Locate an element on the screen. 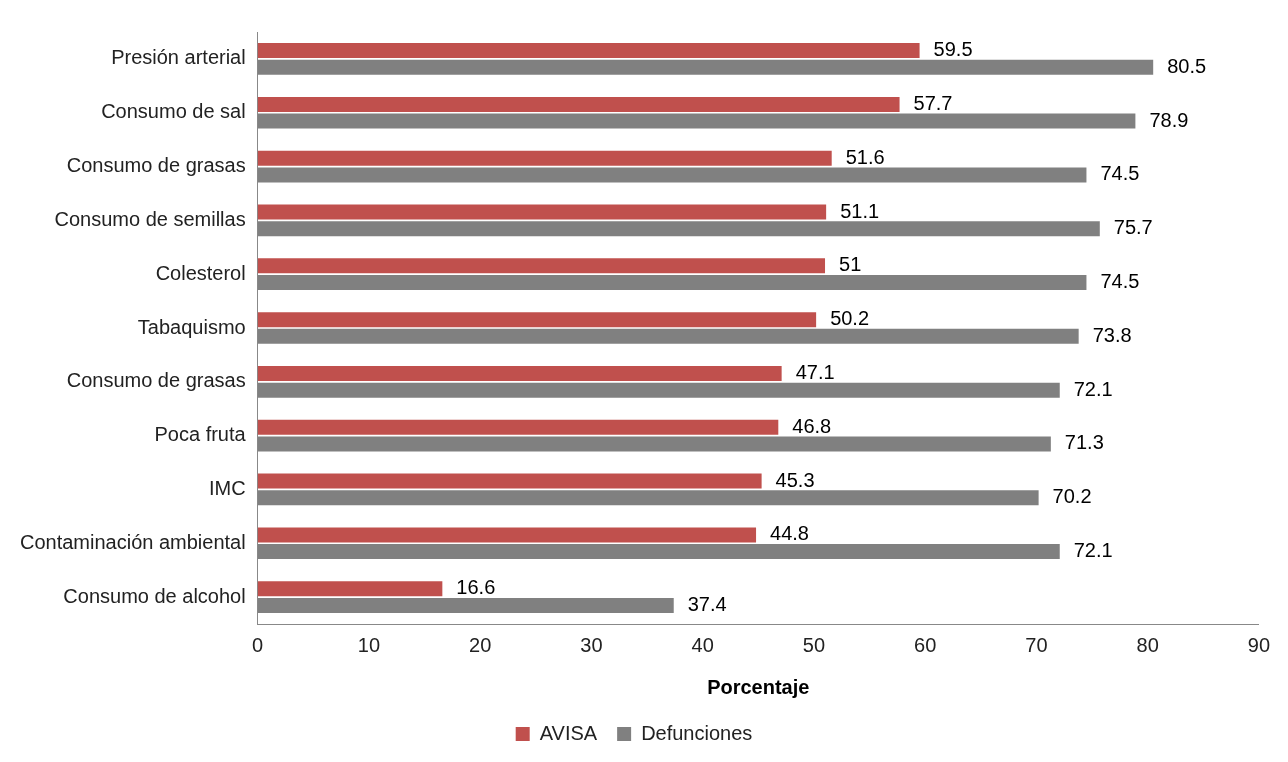  x-tick-label: 60 is located at coordinates (925, 644).